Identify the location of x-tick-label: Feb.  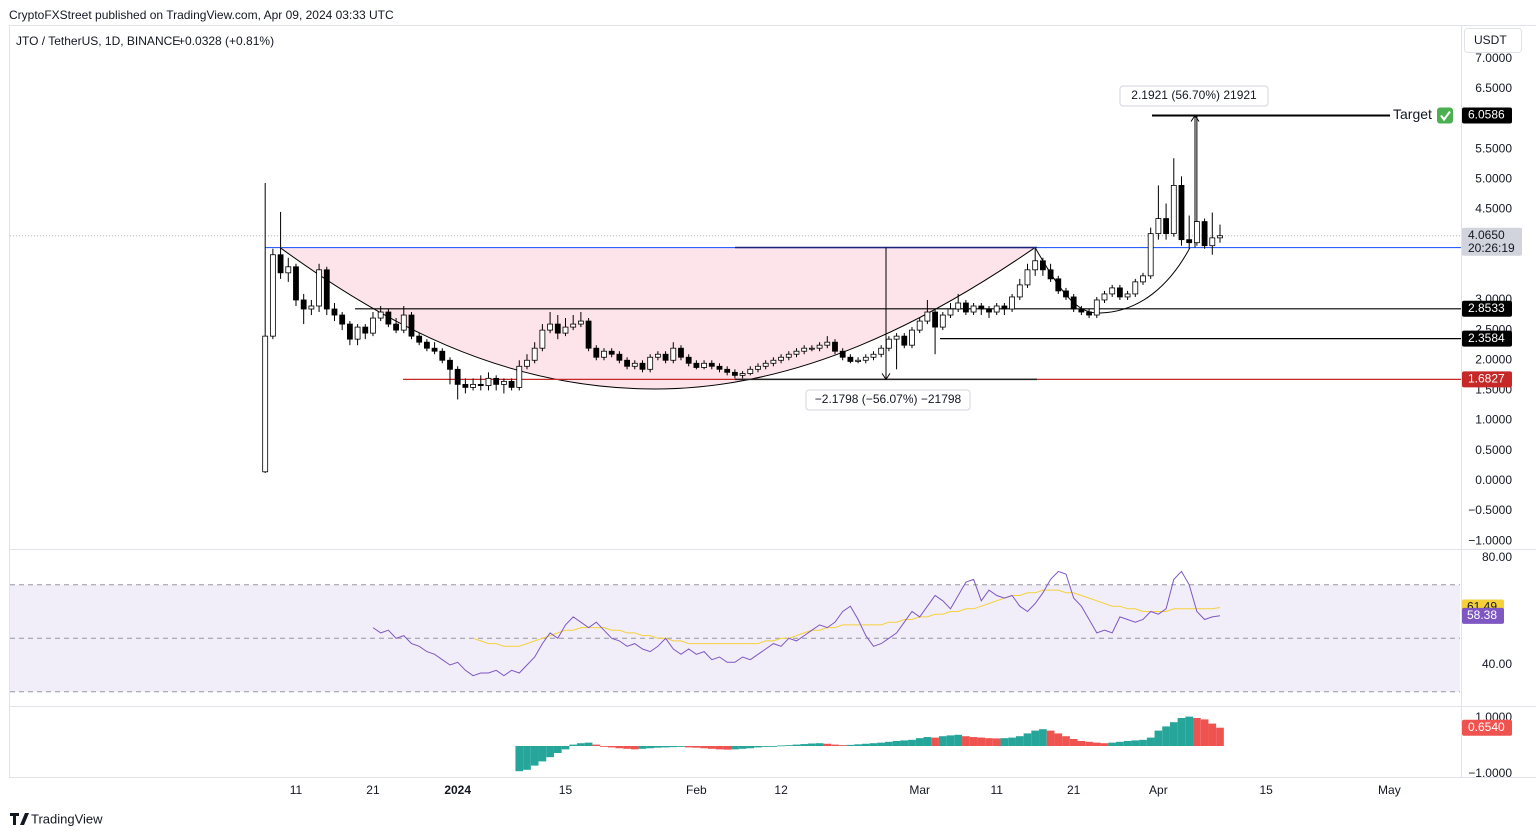
(696, 790).